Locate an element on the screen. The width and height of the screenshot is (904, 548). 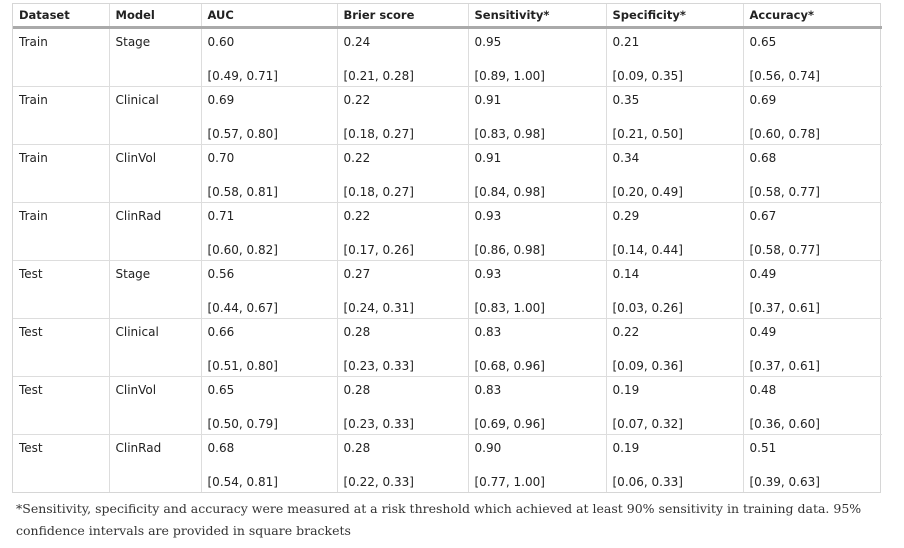
cell-sens: 0.93 [0.83, 1.00] is located at coordinates (537, 289).